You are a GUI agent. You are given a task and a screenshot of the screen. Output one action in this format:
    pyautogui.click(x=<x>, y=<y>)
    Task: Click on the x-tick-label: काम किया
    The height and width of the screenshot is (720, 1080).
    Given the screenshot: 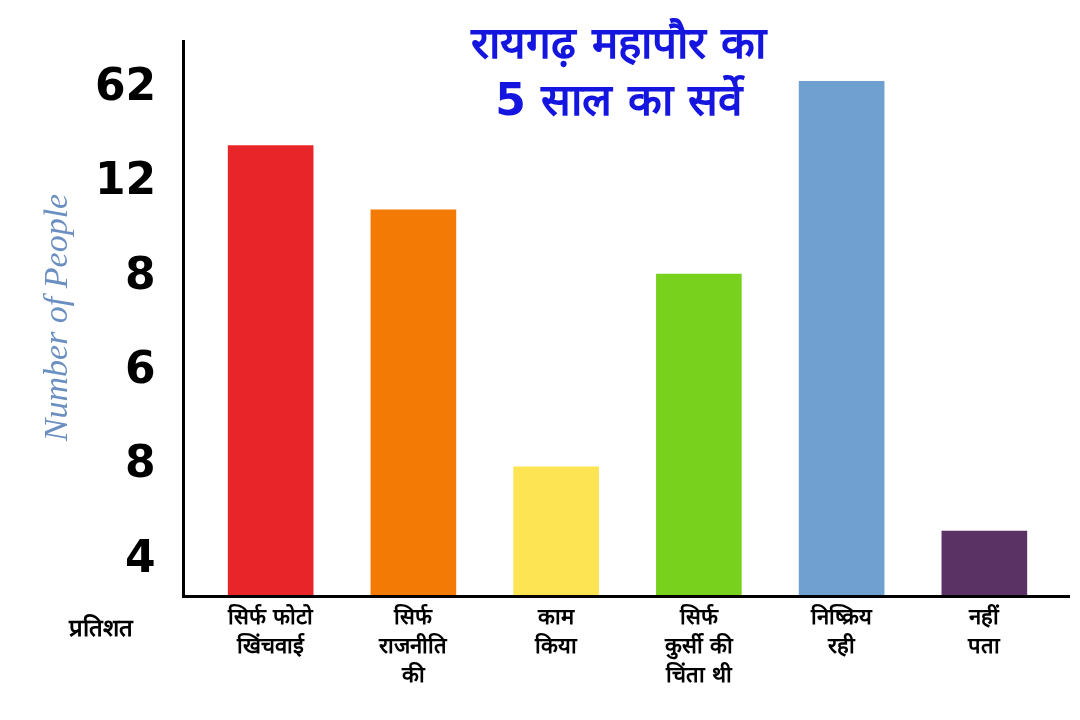 What is the action you would take?
    pyautogui.click(x=556, y=631)
    